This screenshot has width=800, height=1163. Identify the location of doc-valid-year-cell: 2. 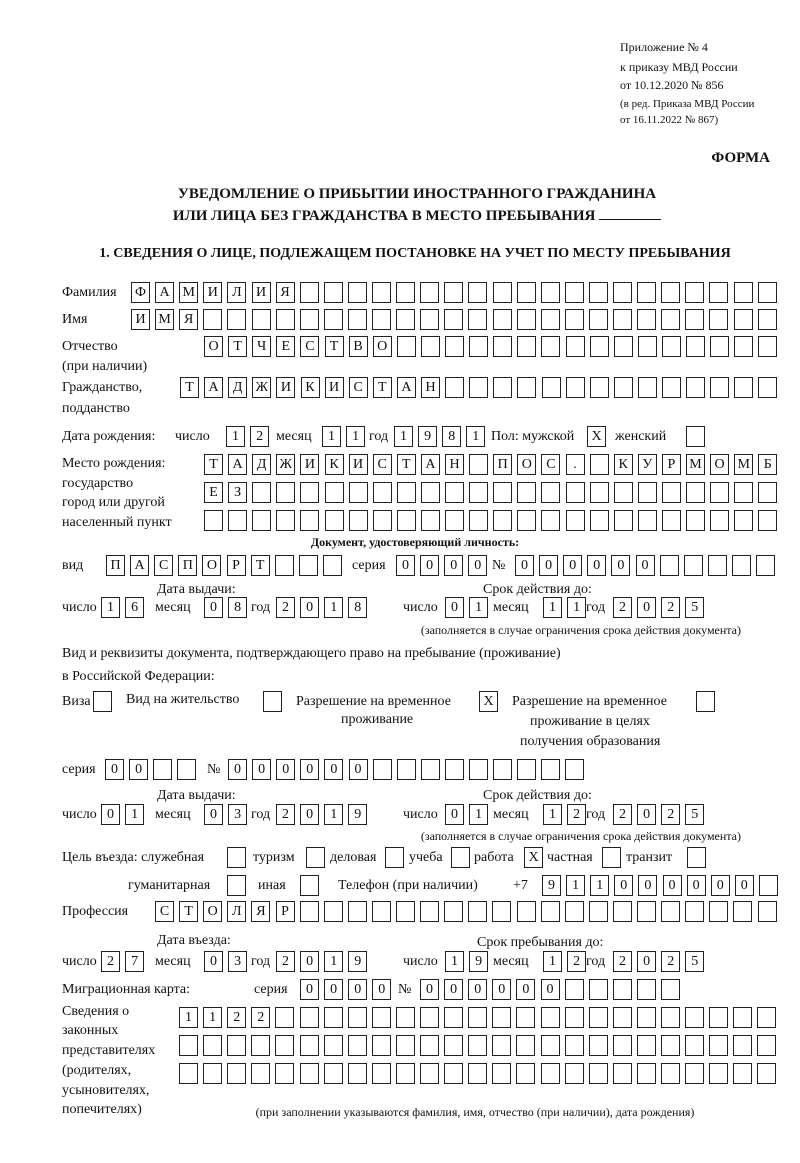
(622, 607).